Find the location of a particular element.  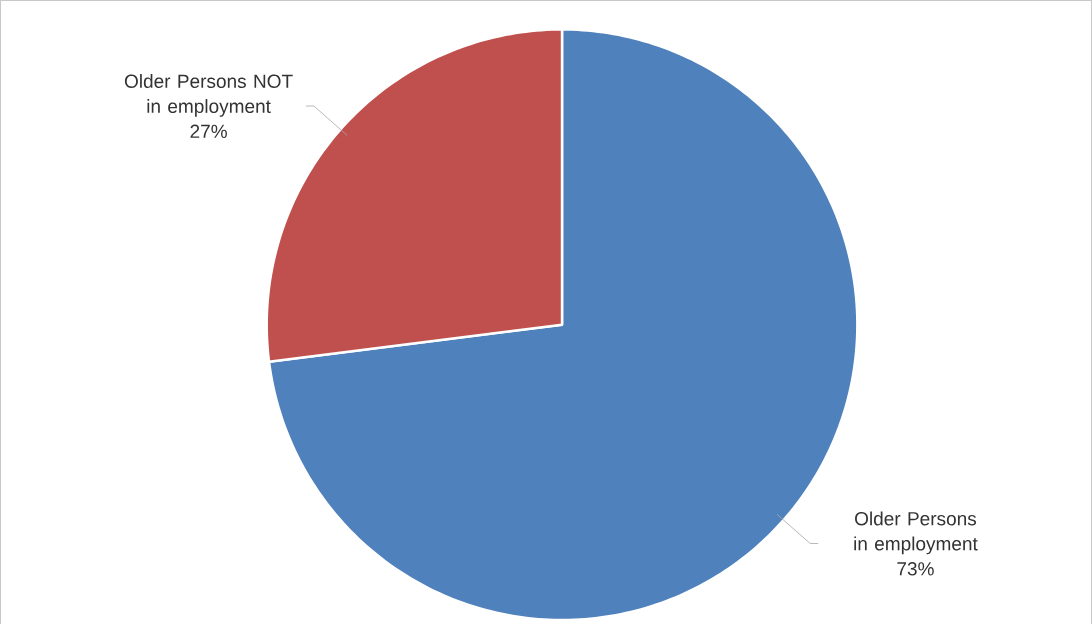

data-label: 27% is located at coordinates (208, 131).